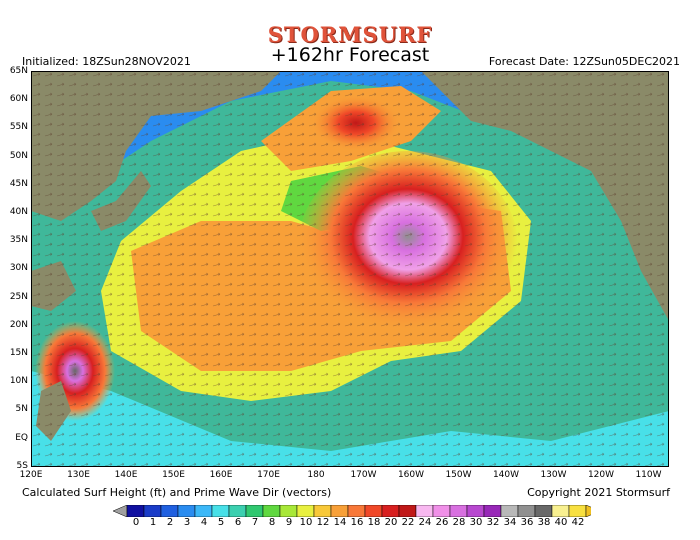 This screenshot has height=540, width=700. Describe the element at coordinates (458, 475) in the screenshot. I see `lon-label: 150W` at that location.